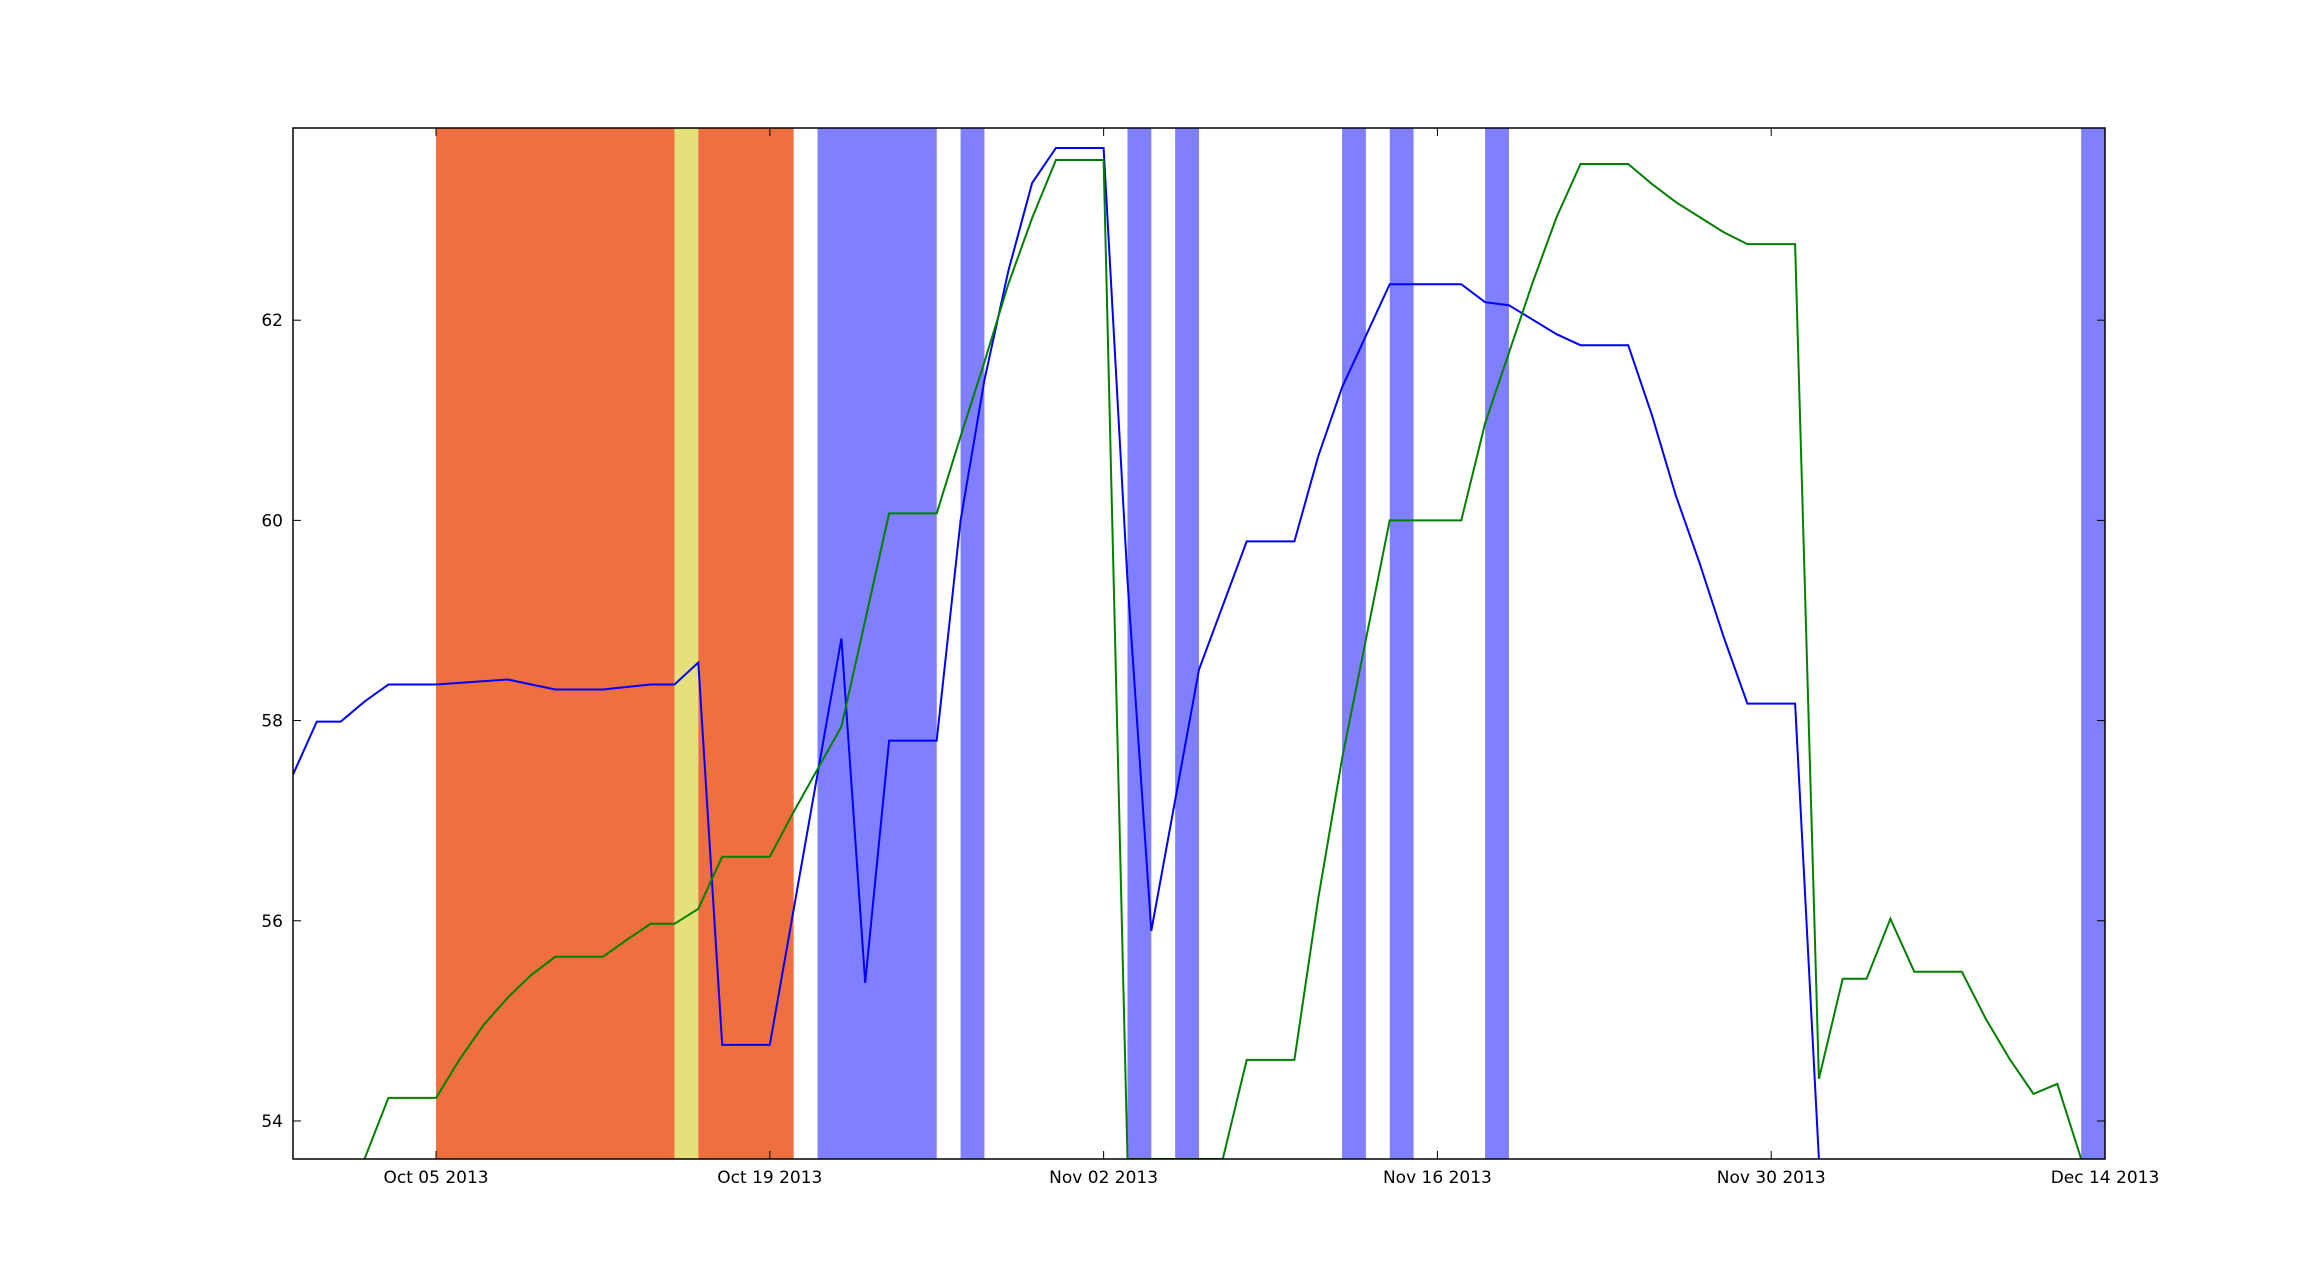  What do you see at coordinates (272, 321) in the screenshot?
I see `y-tick-label: 62` at bounding box center [272, 321].